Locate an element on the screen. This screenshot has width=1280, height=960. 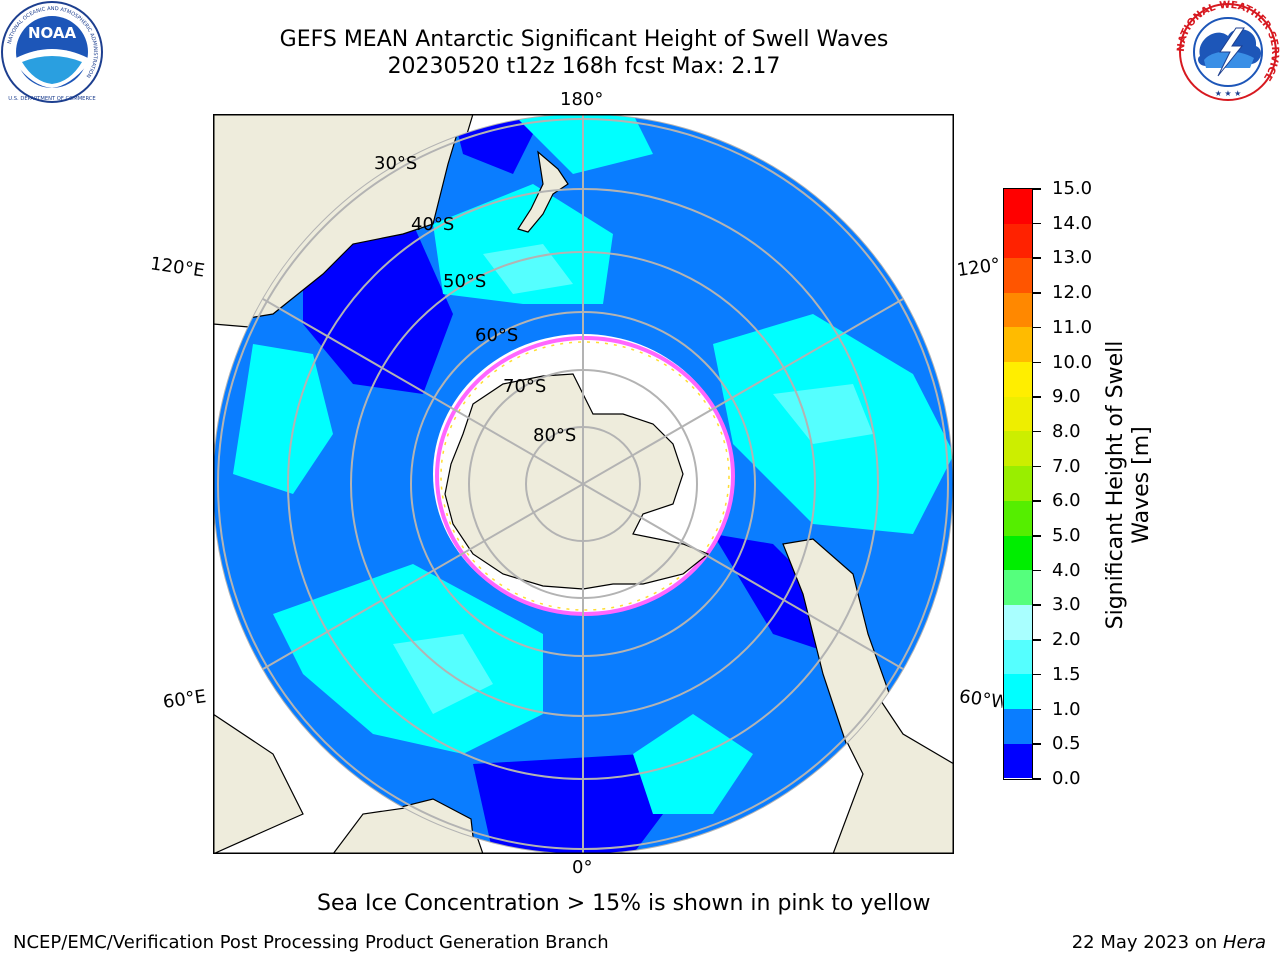
lon-label-0: 0° is located at coordinates (582, 867).